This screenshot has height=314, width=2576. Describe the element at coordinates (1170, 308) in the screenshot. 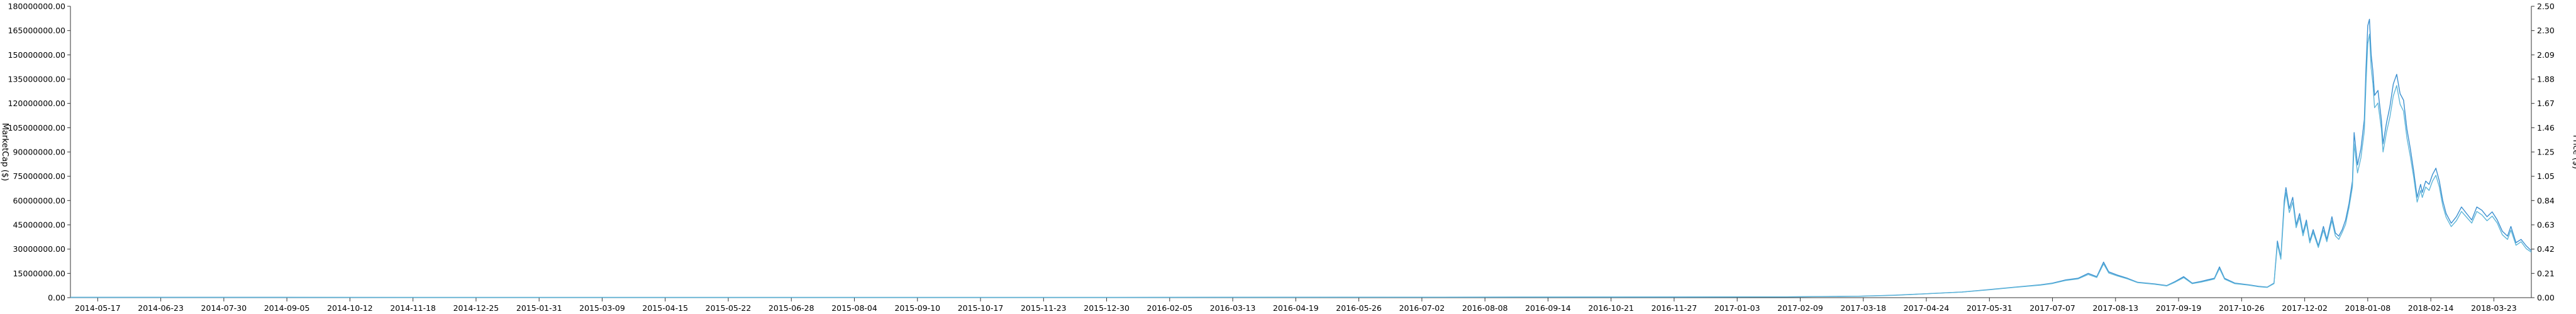

I see `x-tick-label: 2016-02-05` at that location.